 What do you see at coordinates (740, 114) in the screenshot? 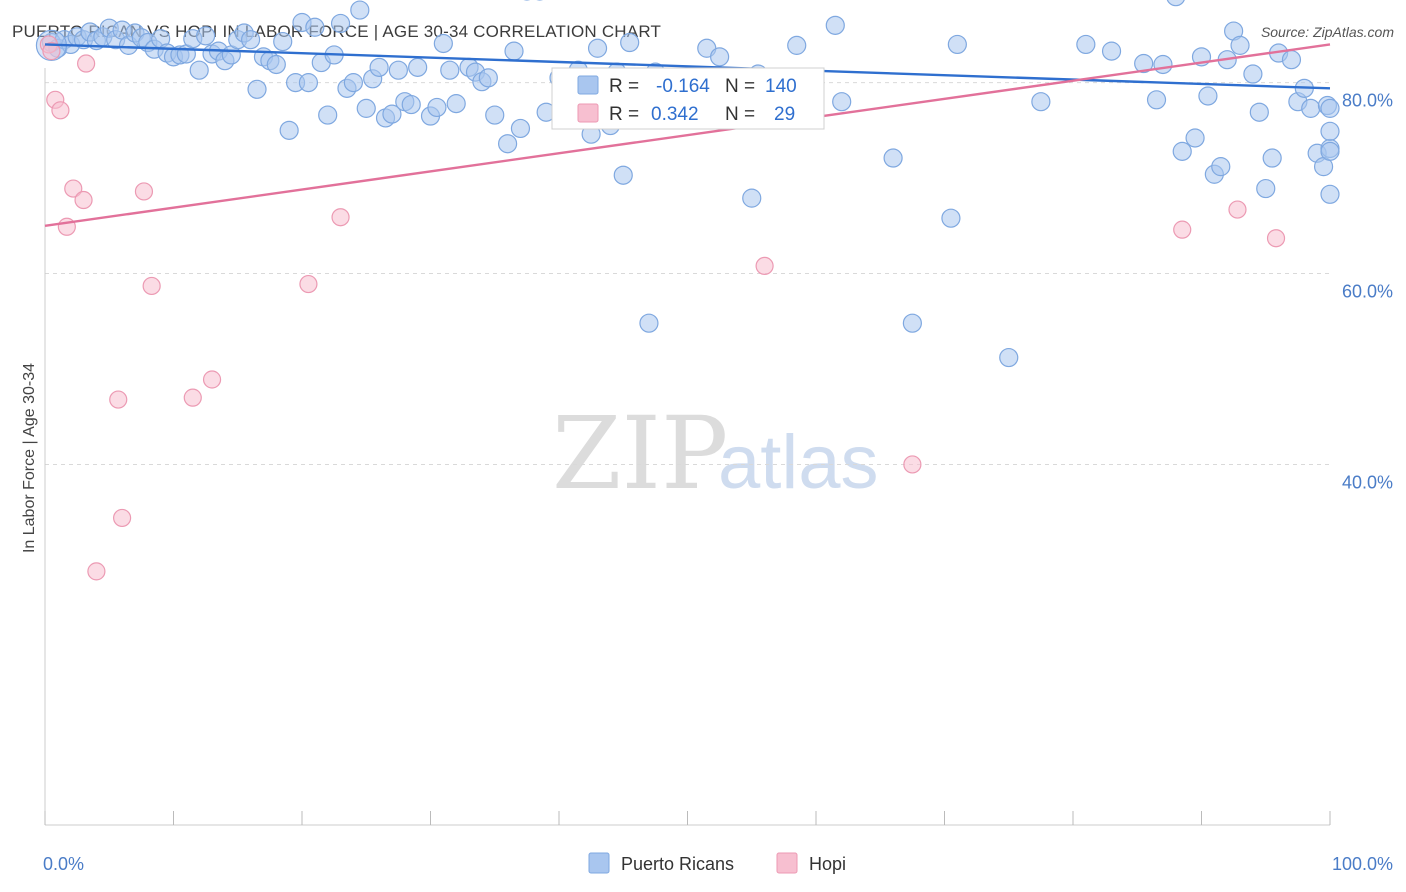
I see `legend-n-label-2: N =` at bounding box center [740, 114].